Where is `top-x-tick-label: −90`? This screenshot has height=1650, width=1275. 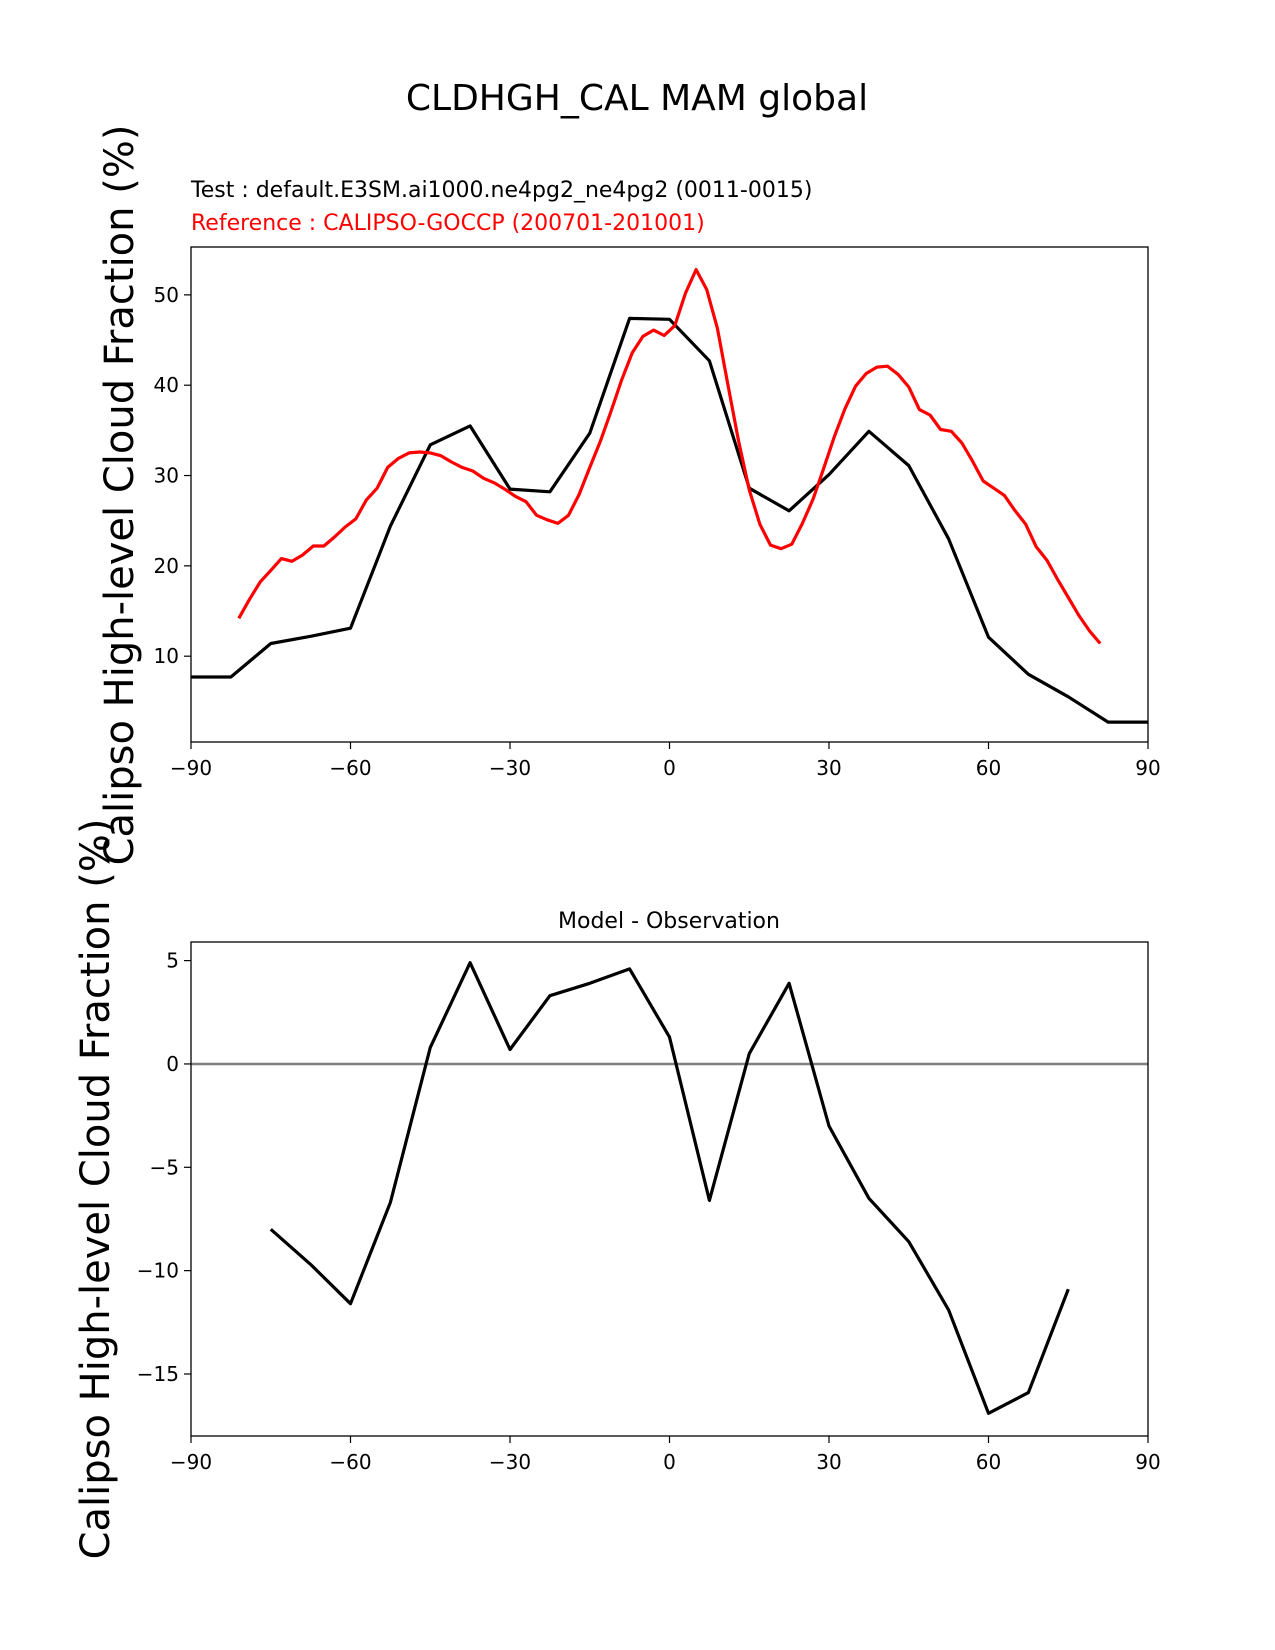
top-x-tick-label: −90 is located at coordinates (191, 768).